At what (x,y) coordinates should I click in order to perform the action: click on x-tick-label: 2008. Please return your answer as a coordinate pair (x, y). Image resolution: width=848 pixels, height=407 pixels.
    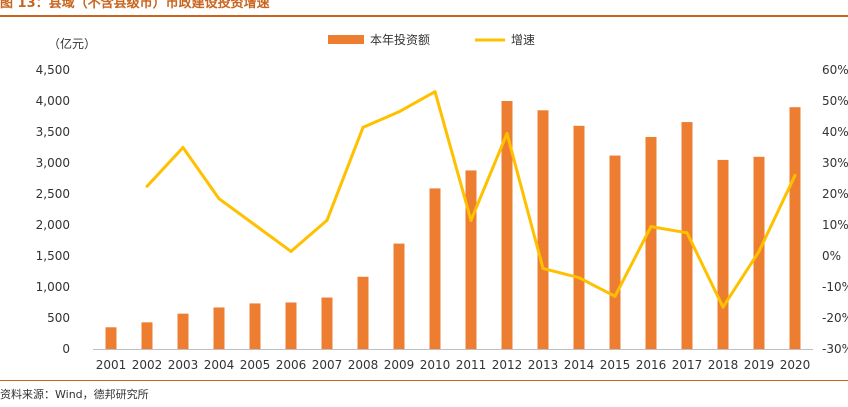
    Looking at the image, I should click on (363, 365).